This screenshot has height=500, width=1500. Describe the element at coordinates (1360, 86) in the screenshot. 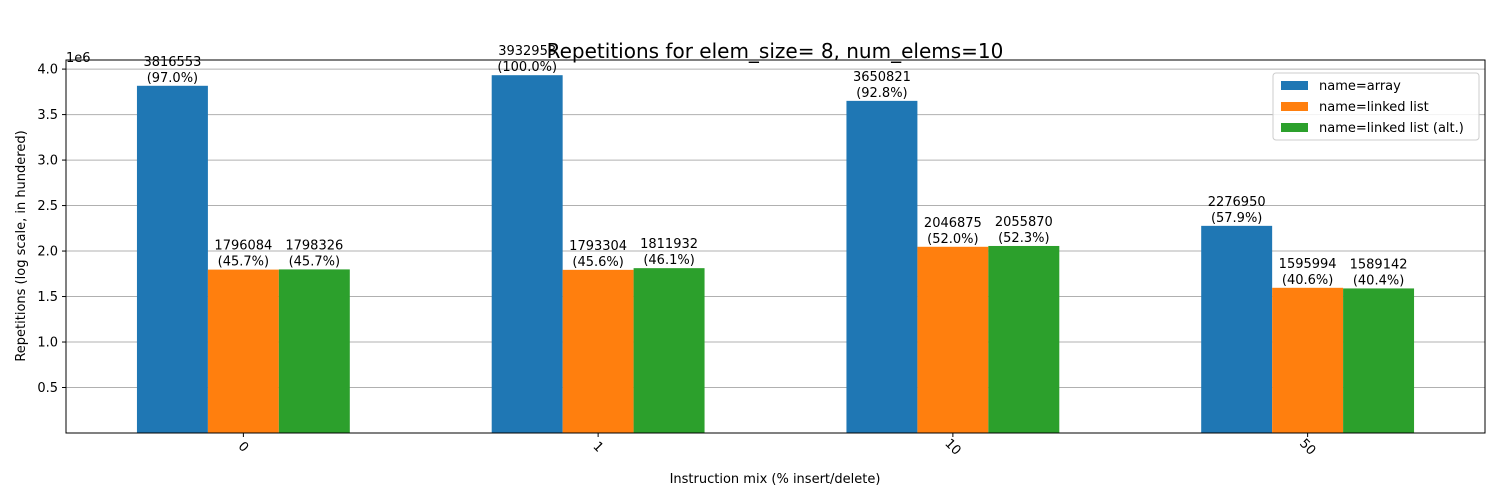

I see `legend-entry-label: name=array` at that location.